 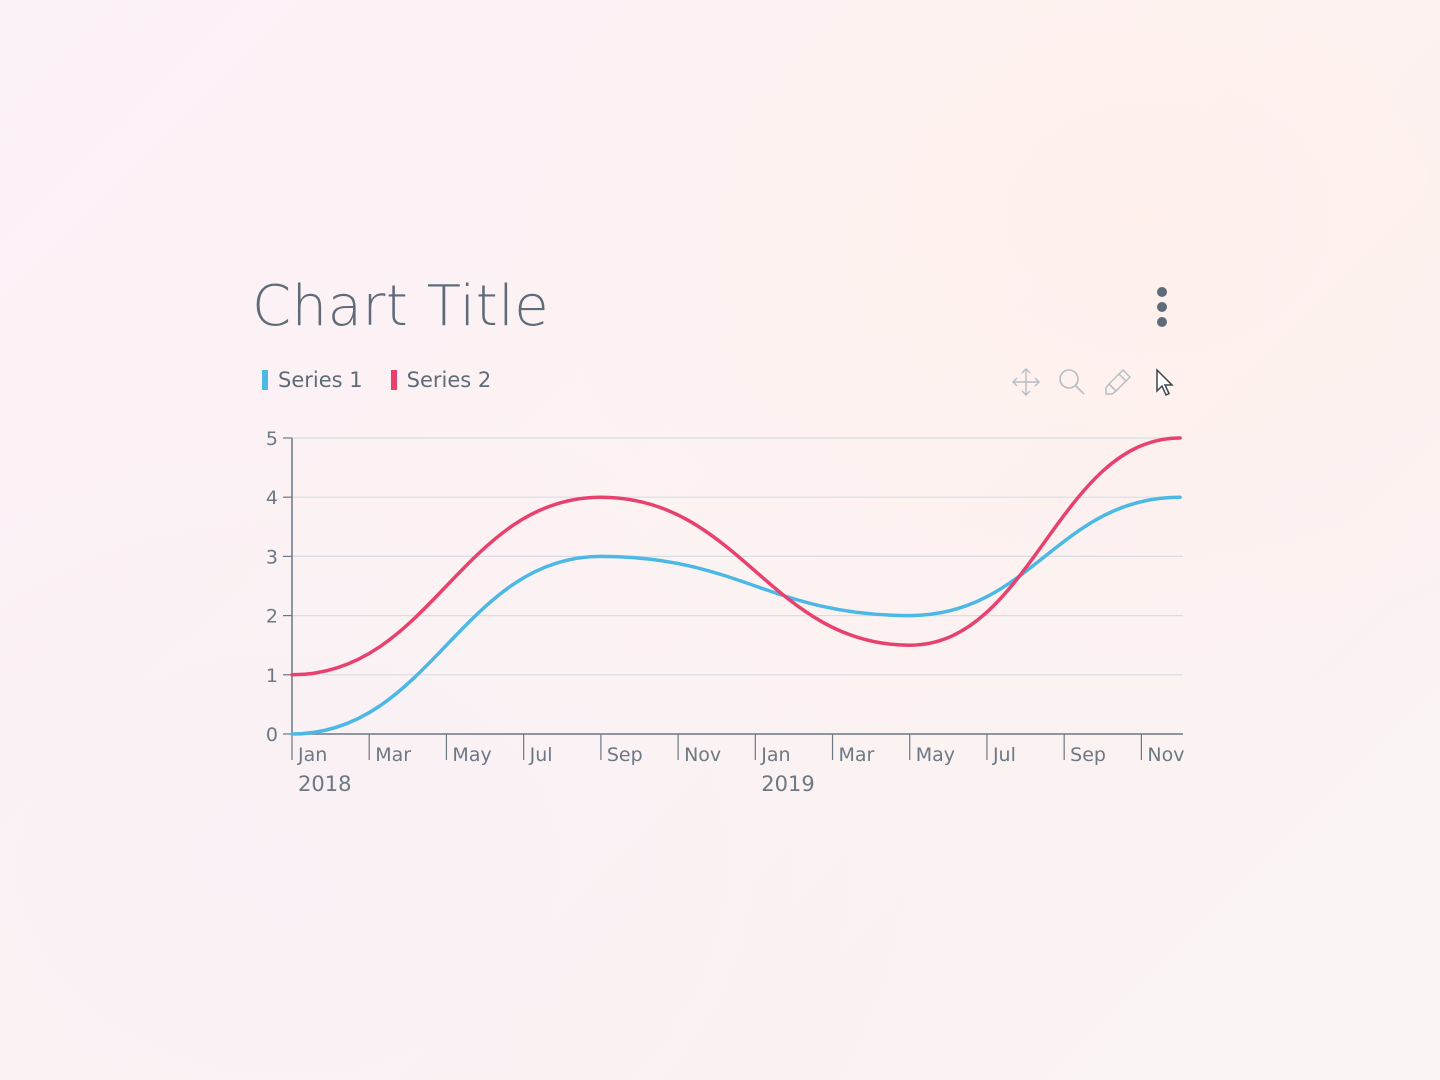 I want to click on legend-item-series-1: Series 1, so click(x=312, y=380).